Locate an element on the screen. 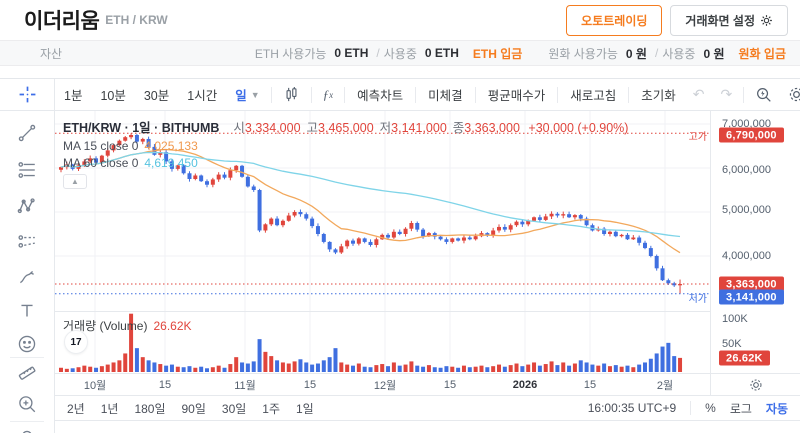  range-180d: 180일 is located at coordinates (150, 408).